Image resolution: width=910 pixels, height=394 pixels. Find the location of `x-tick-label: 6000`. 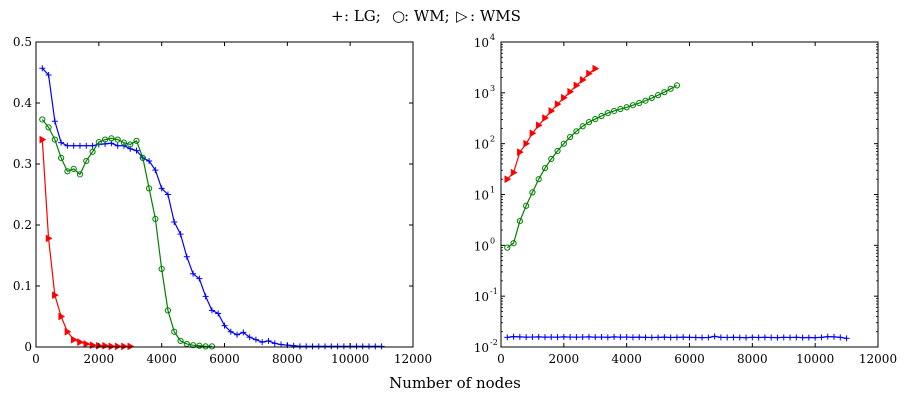

x-tick-label: 6000 is located at coordinates (689, 359).